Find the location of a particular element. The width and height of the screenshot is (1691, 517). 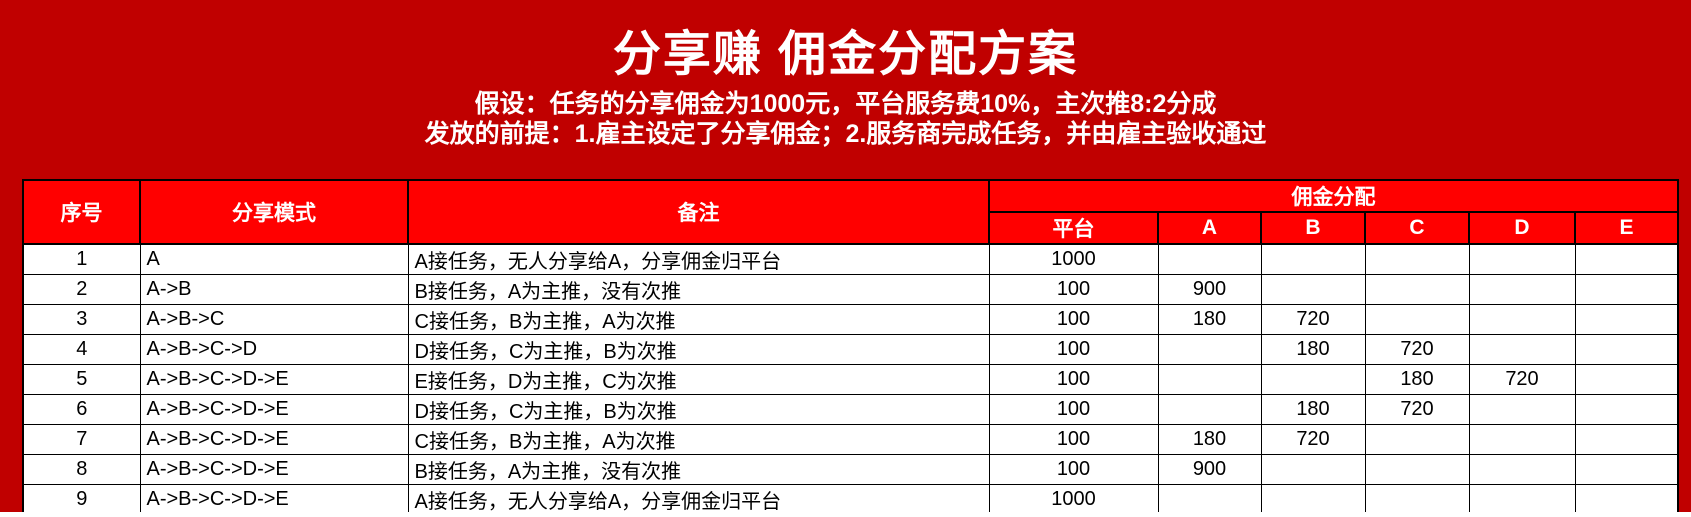

table-row: 5 A->B->C->D->E E接任务，D为主推，C为次推 100 180 720 is located at coordinates (850, 379).